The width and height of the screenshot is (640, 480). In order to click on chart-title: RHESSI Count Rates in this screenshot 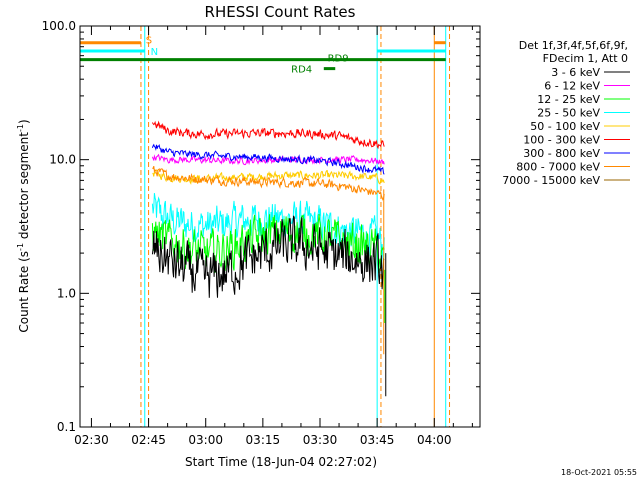, I will do `click(280, 12)`.